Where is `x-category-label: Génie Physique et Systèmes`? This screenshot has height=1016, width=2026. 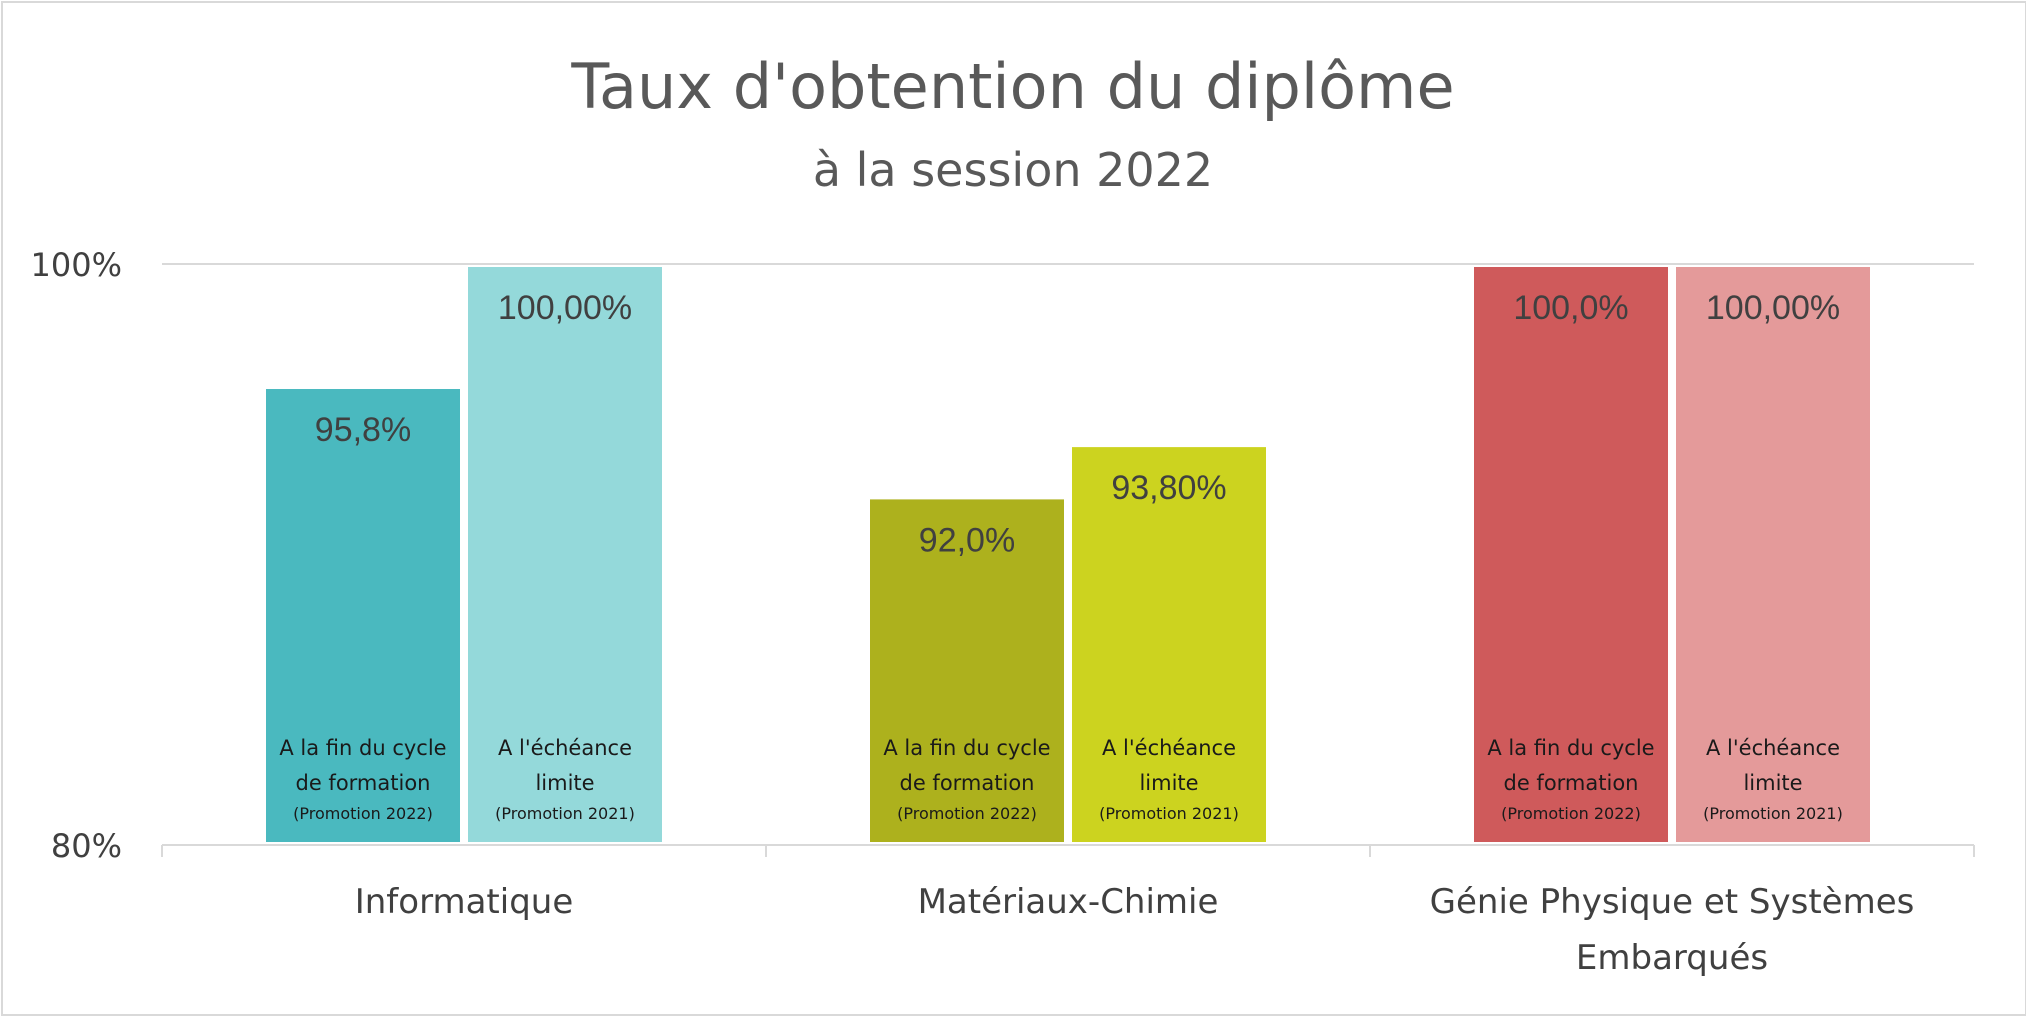
x-category-label: Génie Physique et Systèmes is located at coordinates (1672, 902).